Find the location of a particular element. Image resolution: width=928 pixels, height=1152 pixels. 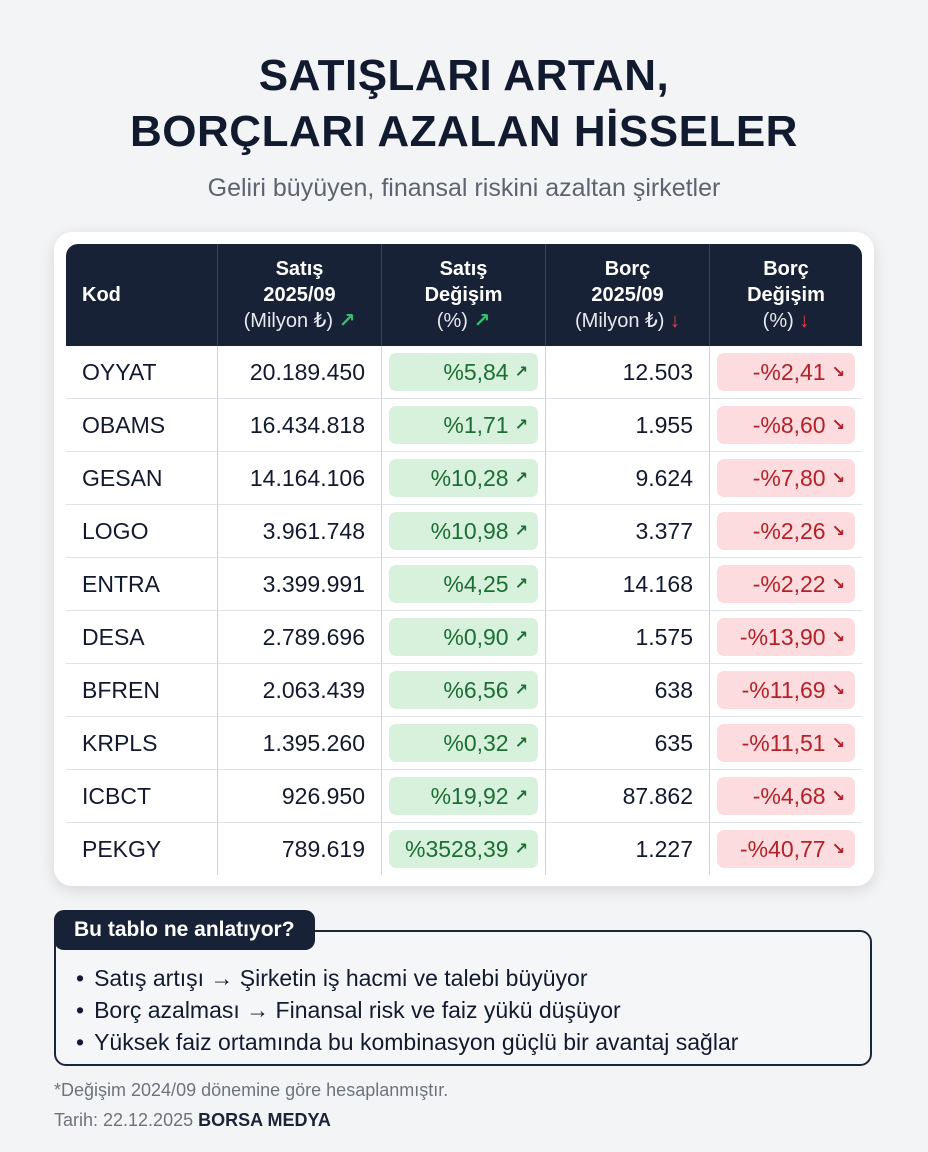

green-change-pill: %3528,39 ↗ is located at coordinates (463, 849).